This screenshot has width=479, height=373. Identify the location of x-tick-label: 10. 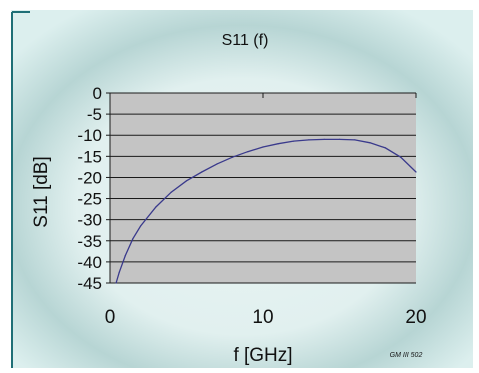
(262, 317).